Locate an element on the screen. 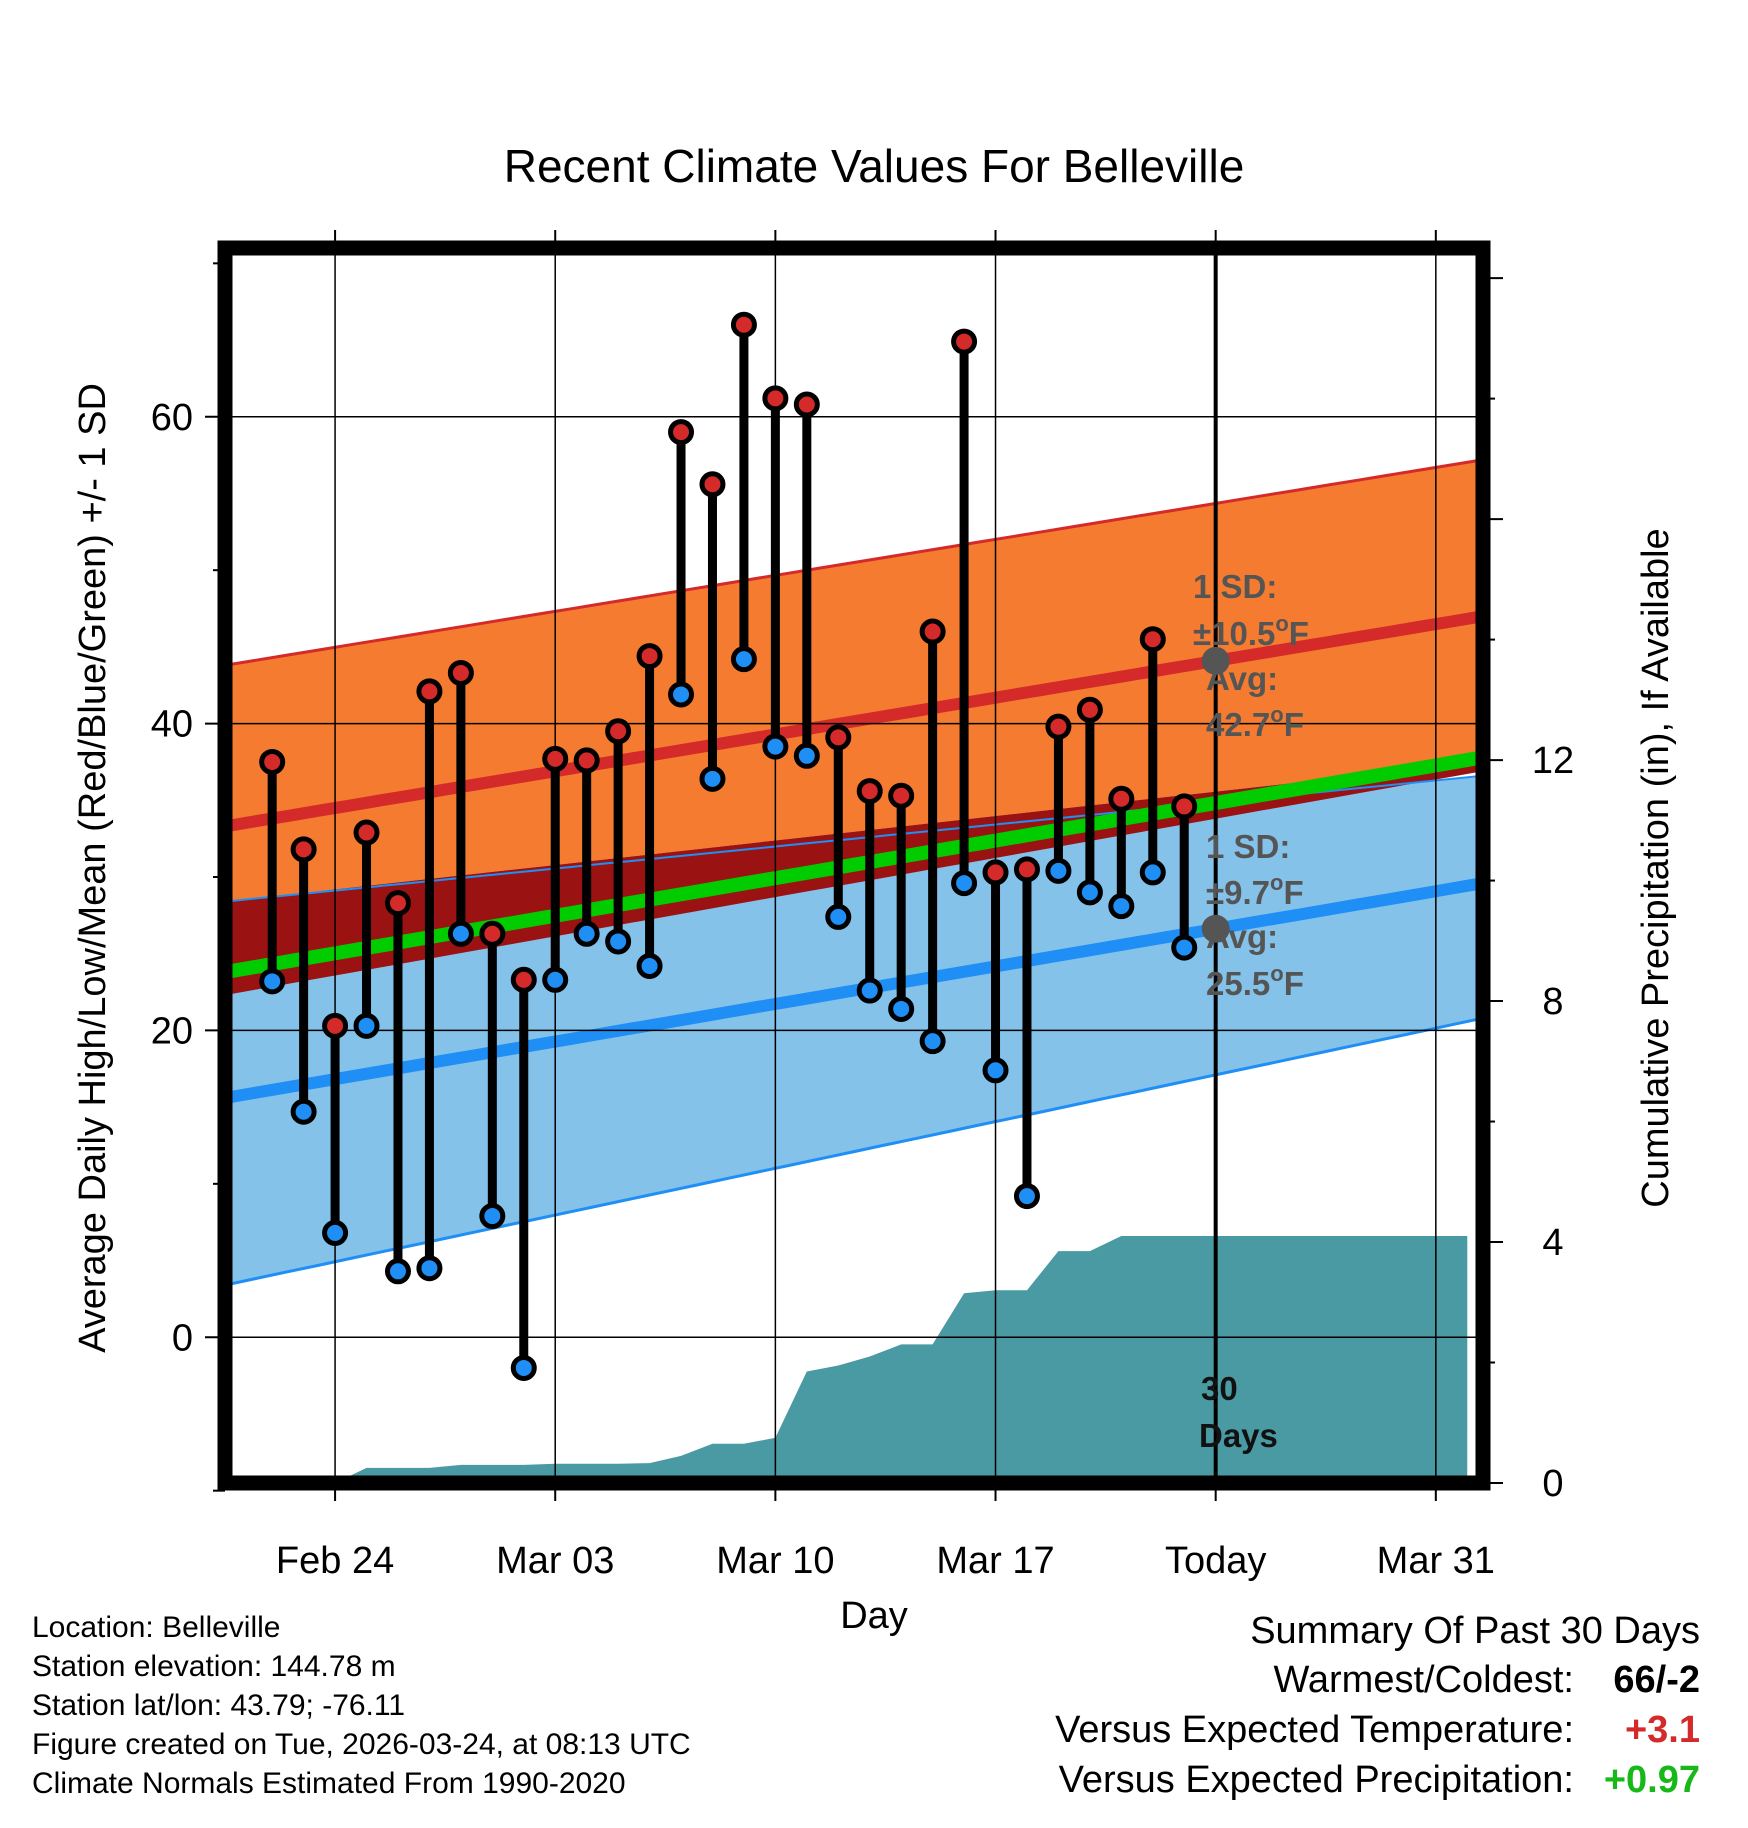 Image resolution: width=1748 pixels, height=1828 pixels. summary-heading: Summary Of Past 30 Days is located at coordinates (1475, 1631).